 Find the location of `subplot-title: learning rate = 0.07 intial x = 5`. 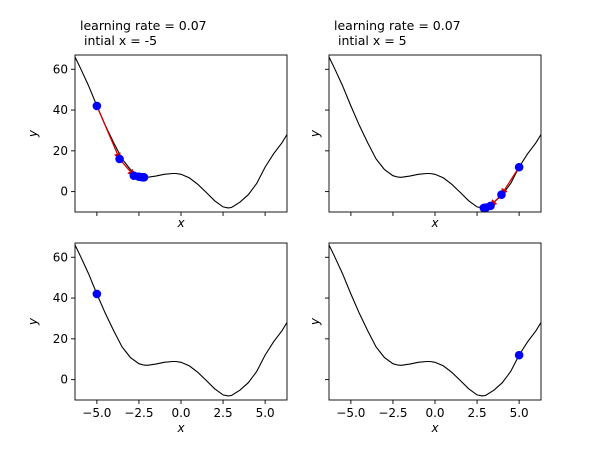

subplot-title: learning rate = 0.07 intial x = 5 is located at coordinates (397, 33).